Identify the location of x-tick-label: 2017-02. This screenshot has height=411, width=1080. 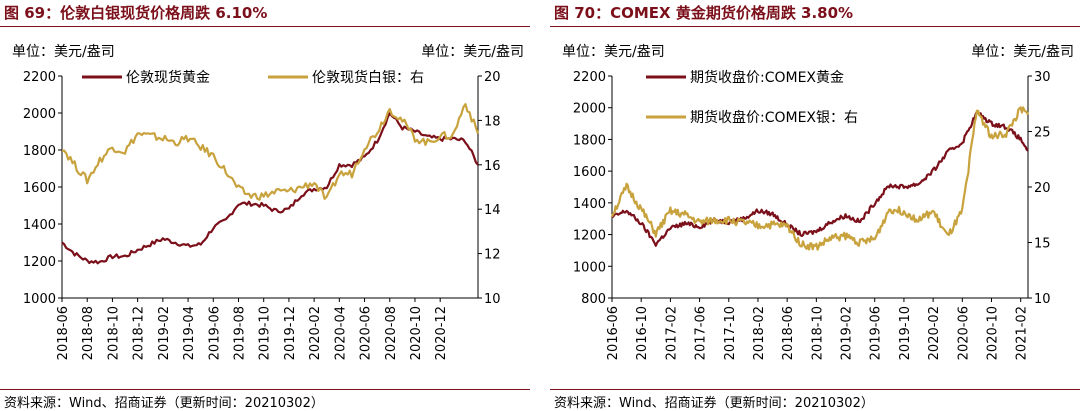
(671, 333).